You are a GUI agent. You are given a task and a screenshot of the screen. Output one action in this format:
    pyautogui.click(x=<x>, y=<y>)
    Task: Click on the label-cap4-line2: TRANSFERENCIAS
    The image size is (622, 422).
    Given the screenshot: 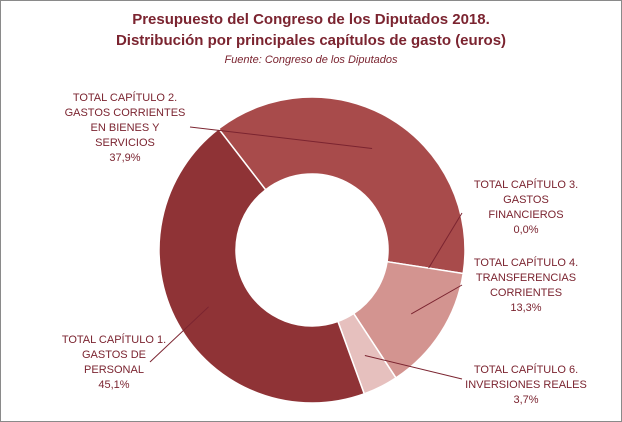 What is the action you would take?
    pyautogui.click(x=526, y=278)
    